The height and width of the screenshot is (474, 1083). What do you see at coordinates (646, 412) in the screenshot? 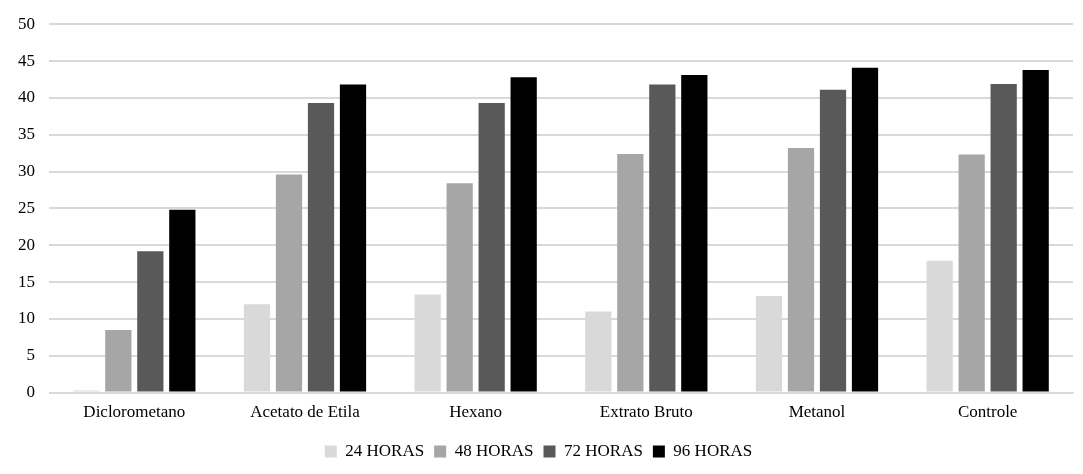
I see `x-tick-label: Extrato Bruto` at bounding box center [646, 412].